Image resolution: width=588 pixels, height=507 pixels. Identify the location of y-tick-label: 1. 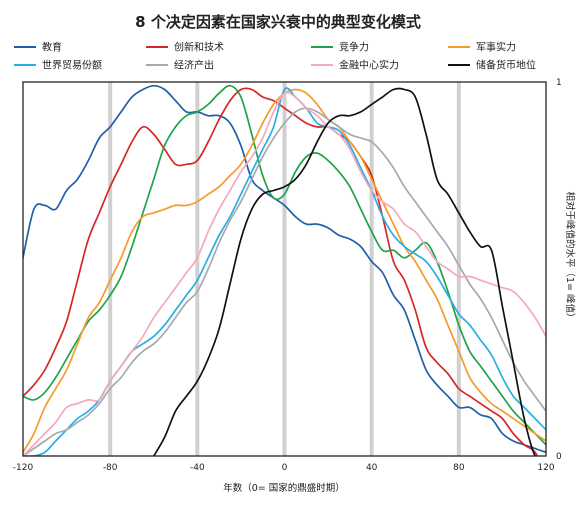
(559, 83).